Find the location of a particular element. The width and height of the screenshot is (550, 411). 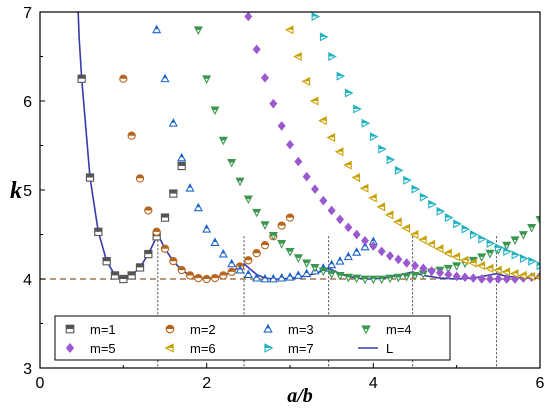

legend-box is located at coordinates (252, 338).